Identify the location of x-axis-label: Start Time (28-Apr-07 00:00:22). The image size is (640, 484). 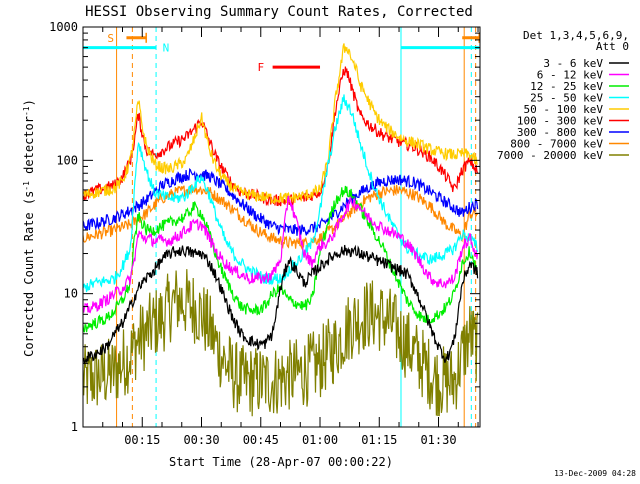
(281, 462).